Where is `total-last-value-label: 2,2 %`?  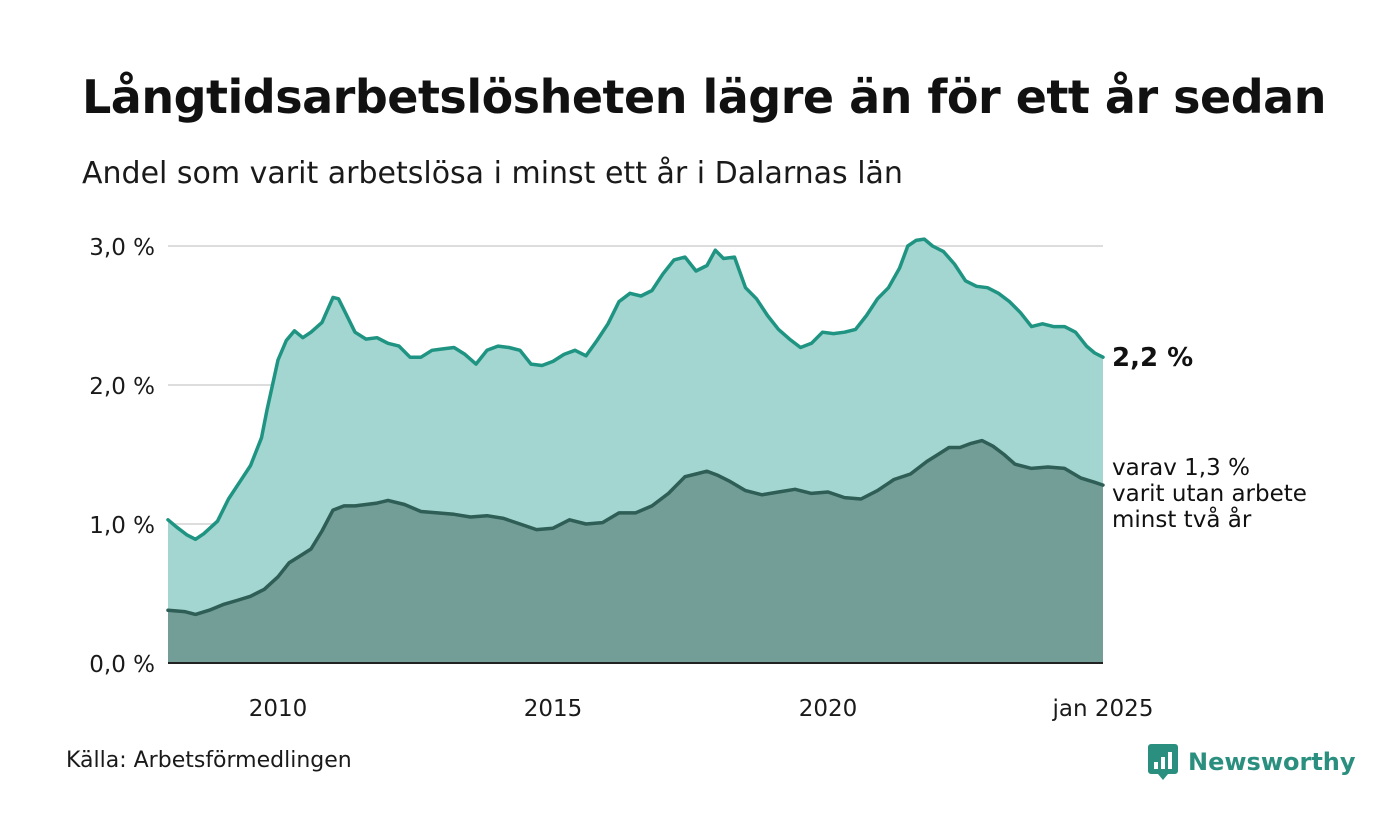 total-last-value-label: 2,2 % is located at coordinates (1153, 358).